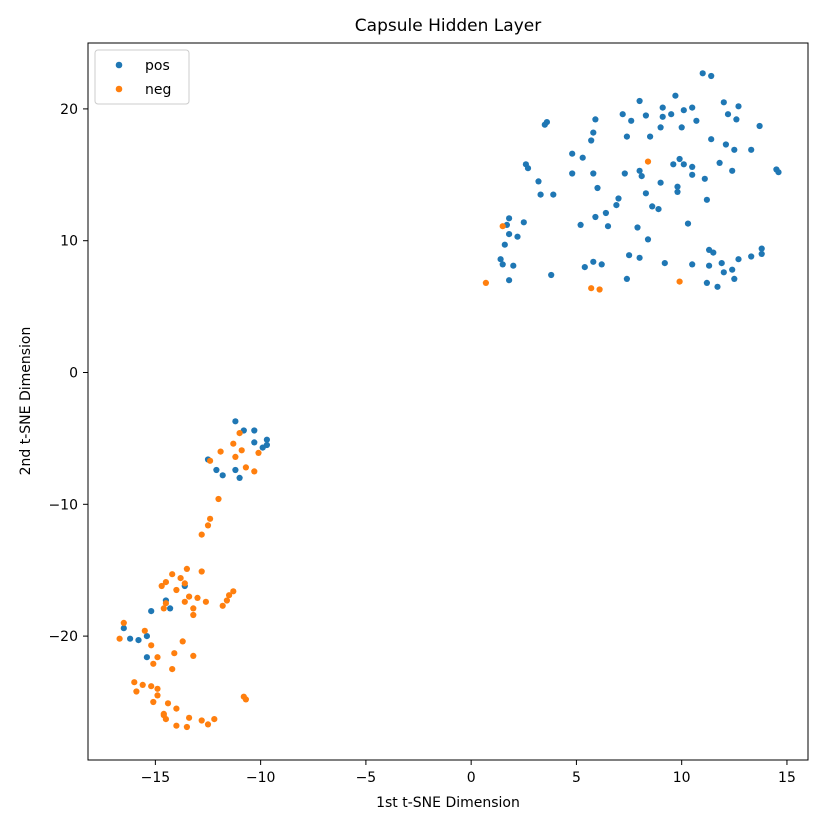 Image resolution: width=830 pixels, height=830 pixels. What do you see at coordinates (787, 778) in the screenshot?
I see `x-tick-label: 15` at bounding box center [787, 778].